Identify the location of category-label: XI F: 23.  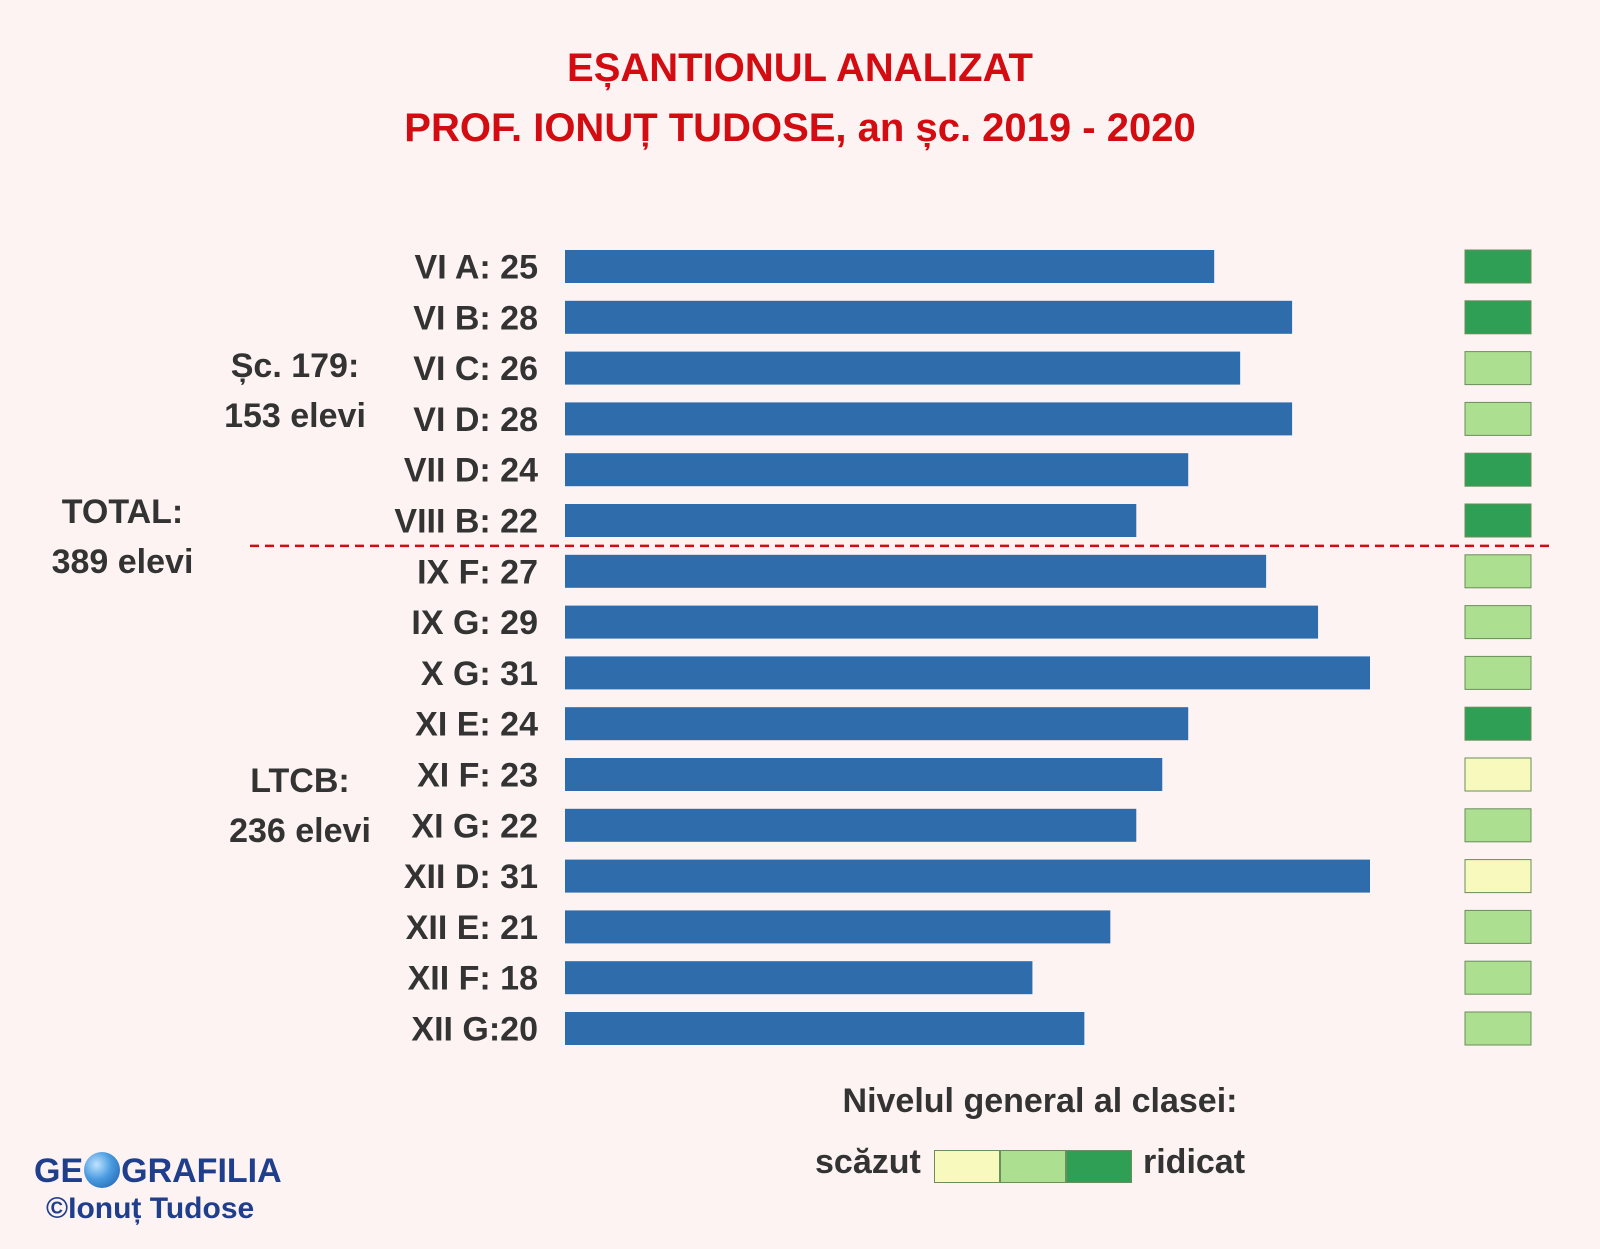
(477, 776).